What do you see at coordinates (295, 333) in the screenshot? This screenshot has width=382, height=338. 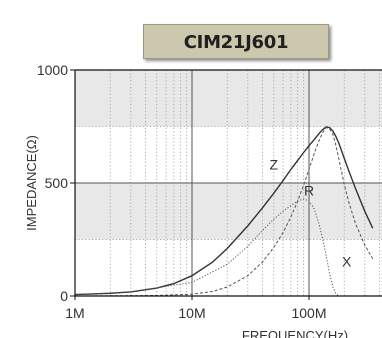 I see `x-axis-label: FREQUENCY(Hz)` at bounding box center [295, 333].